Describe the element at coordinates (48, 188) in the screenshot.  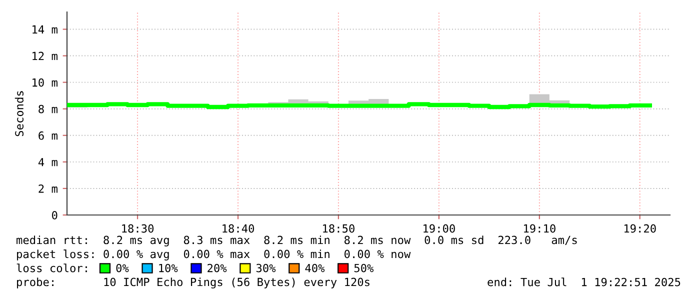
I see `y-tick-label: 2 m` at that location.